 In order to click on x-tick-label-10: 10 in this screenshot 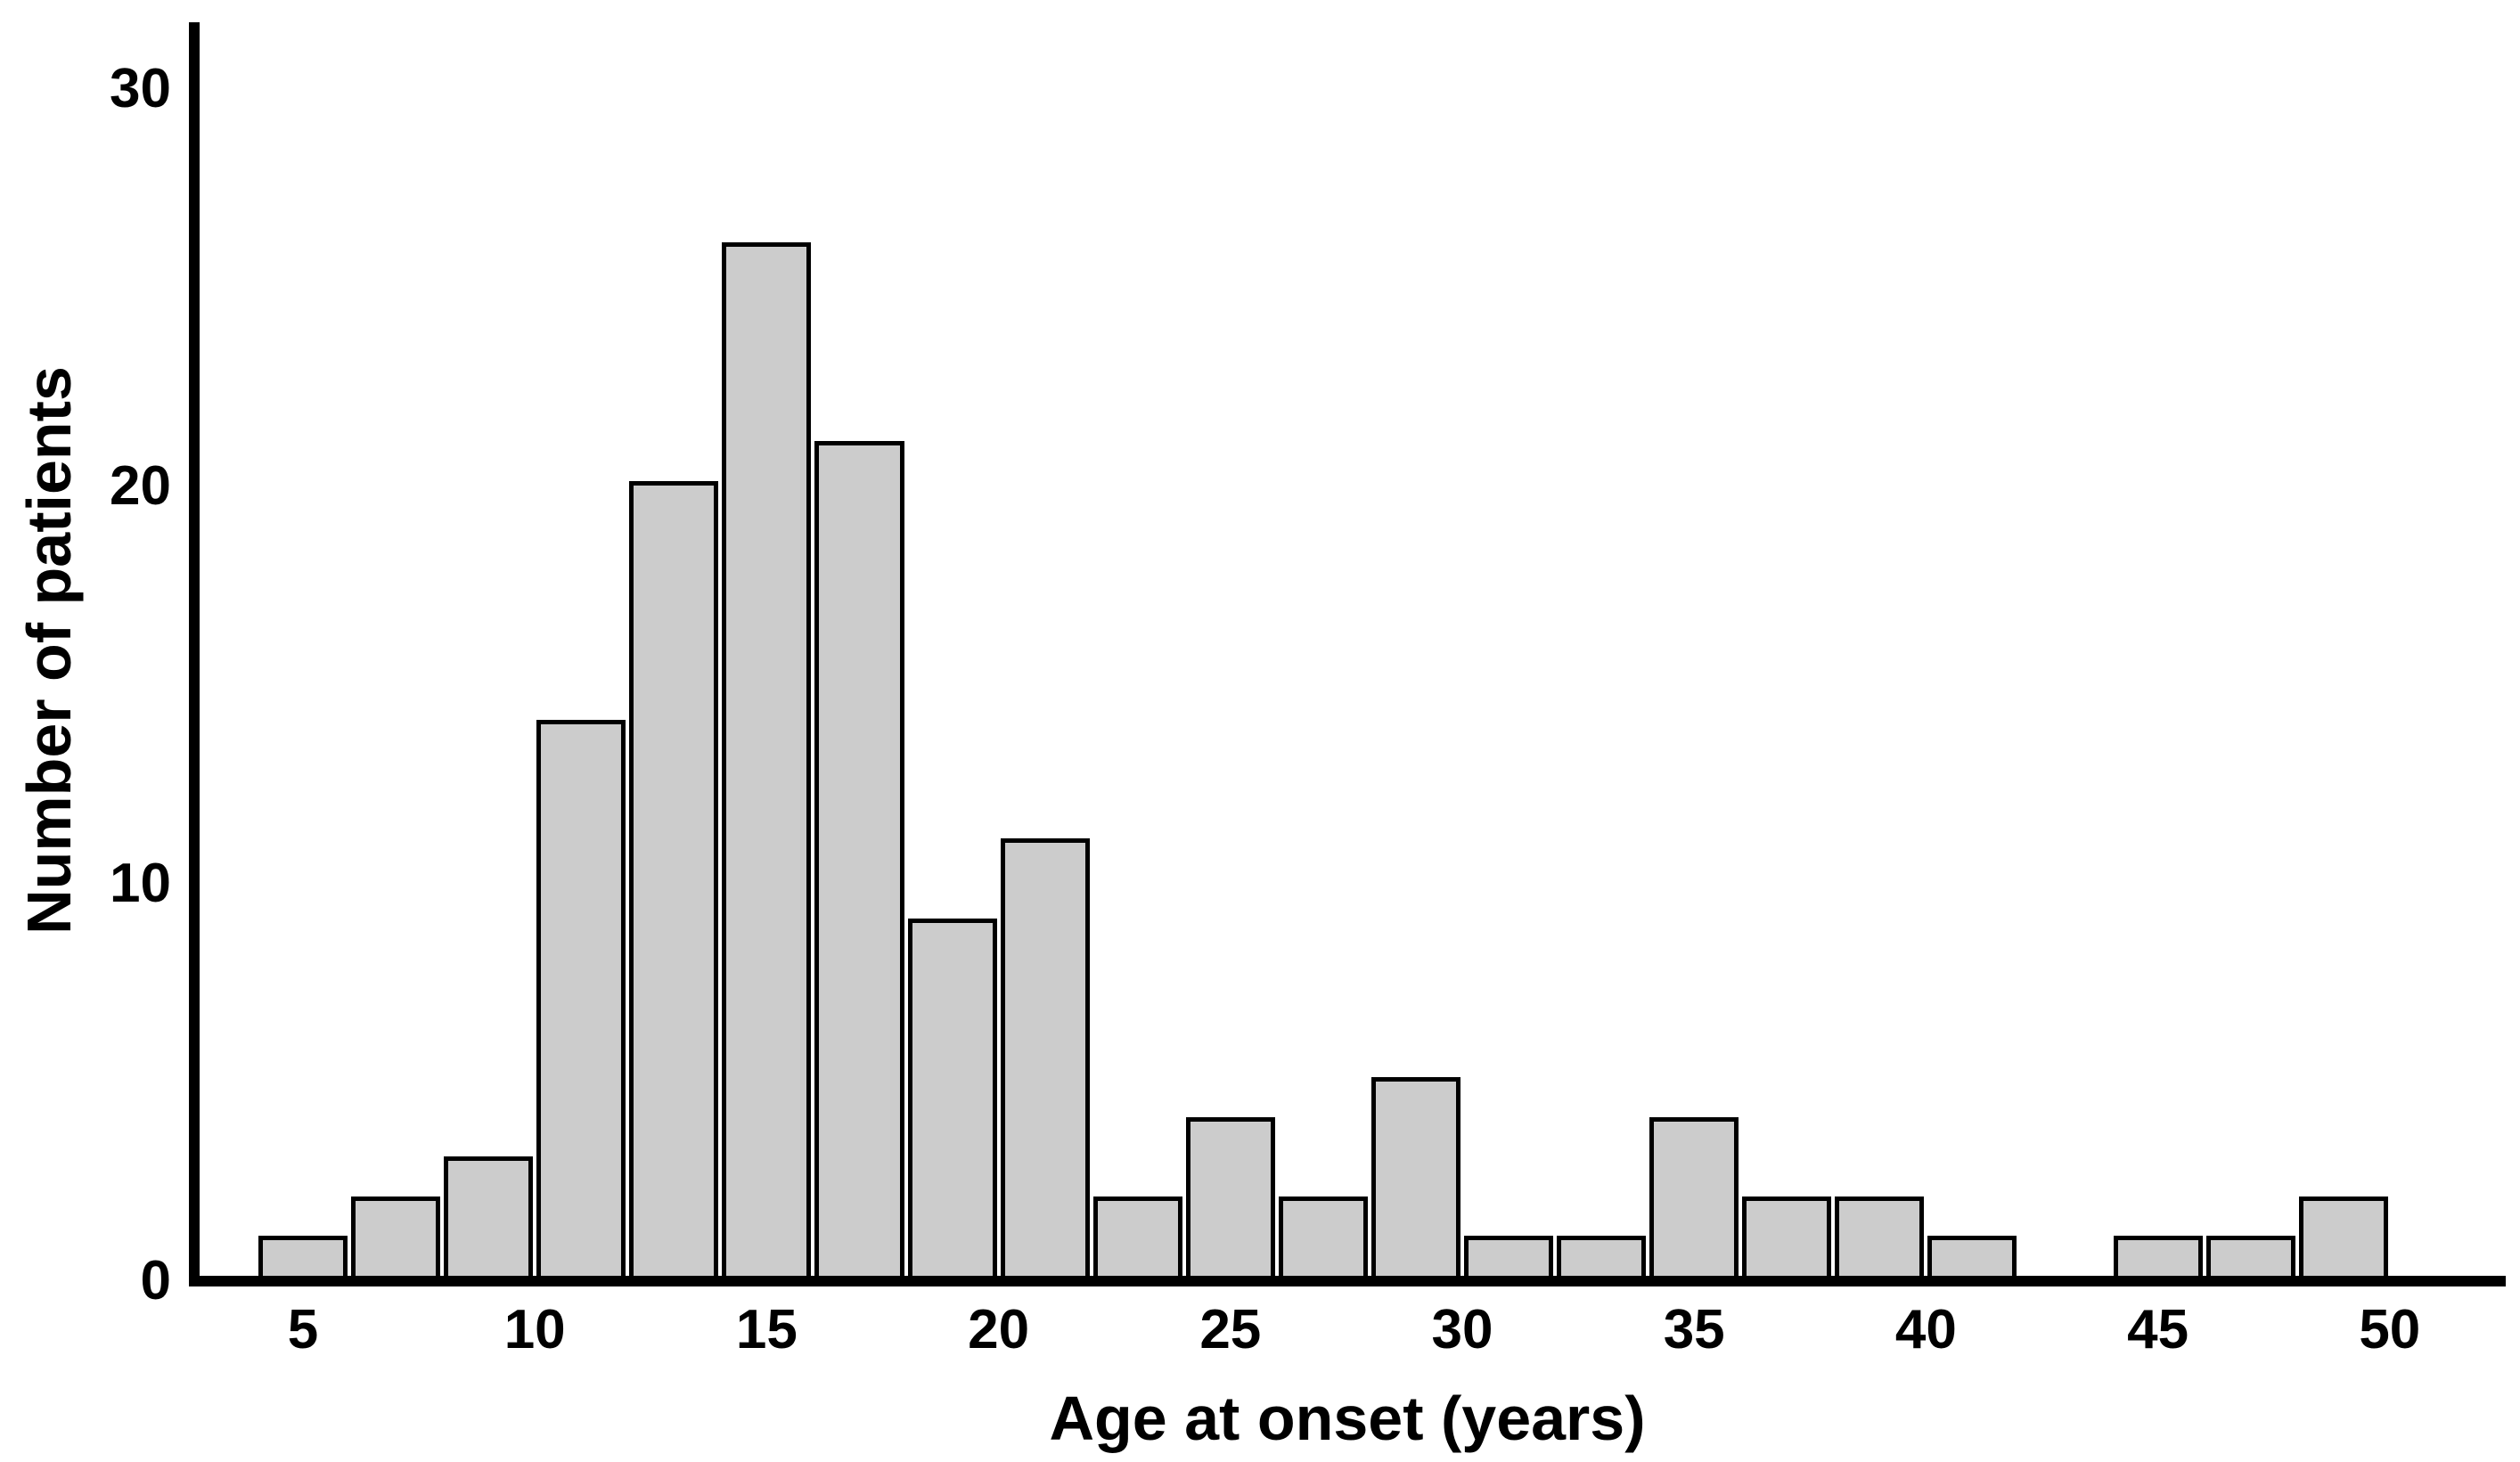, I will do `click(534, 1329)`.